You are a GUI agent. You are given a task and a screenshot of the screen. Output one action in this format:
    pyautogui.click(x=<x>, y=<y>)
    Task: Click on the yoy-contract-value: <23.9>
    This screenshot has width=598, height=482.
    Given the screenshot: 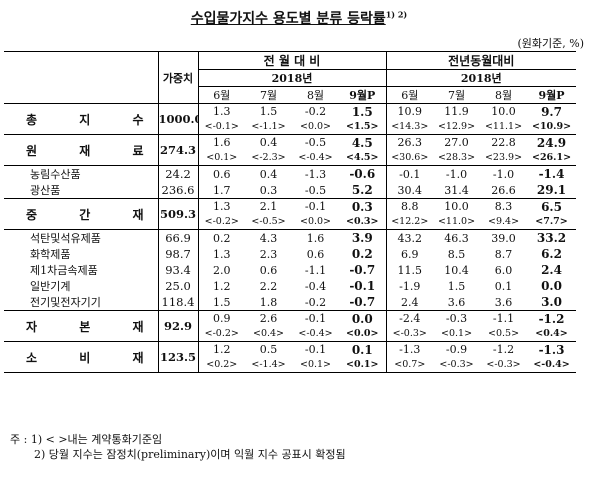 What is the action you would take?
    pyautogui.click(x=504, y=158)
    